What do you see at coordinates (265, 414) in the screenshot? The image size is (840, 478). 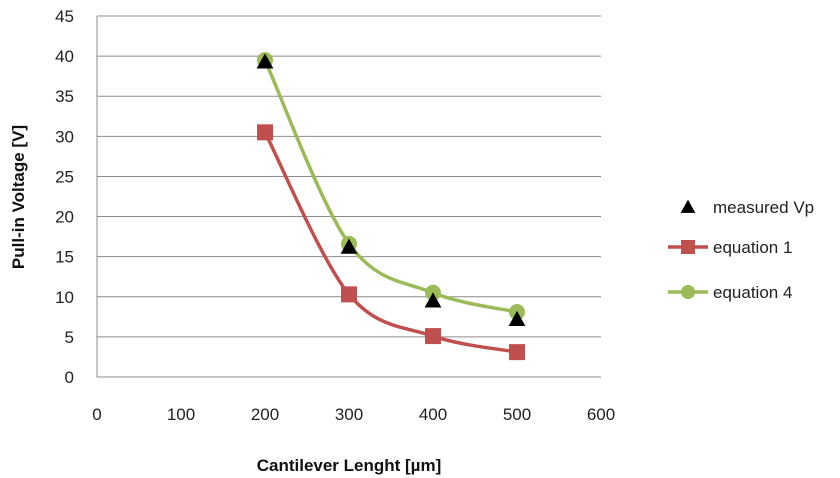 I see `x-tick-label-200: 200` at bounding box center [265, 414].